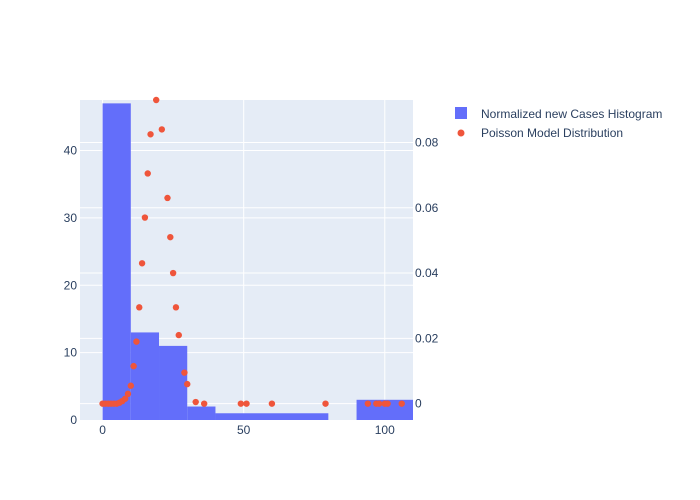 This screenshot has height=500, width=700. Describe the element at coordinates (71, 285) in the screenshot. I see `y-left-tick-label: 20` at that location.